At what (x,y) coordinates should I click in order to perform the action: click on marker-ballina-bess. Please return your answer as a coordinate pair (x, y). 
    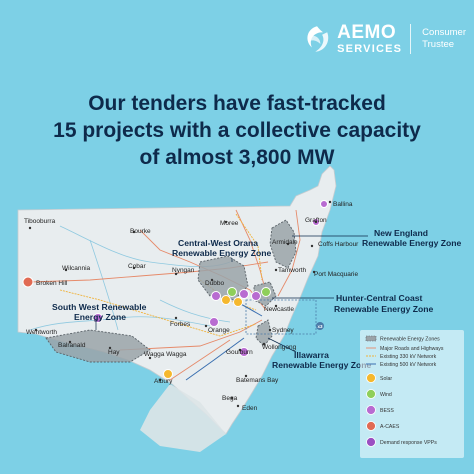
    Looking at the image, I should click on (324, 204).